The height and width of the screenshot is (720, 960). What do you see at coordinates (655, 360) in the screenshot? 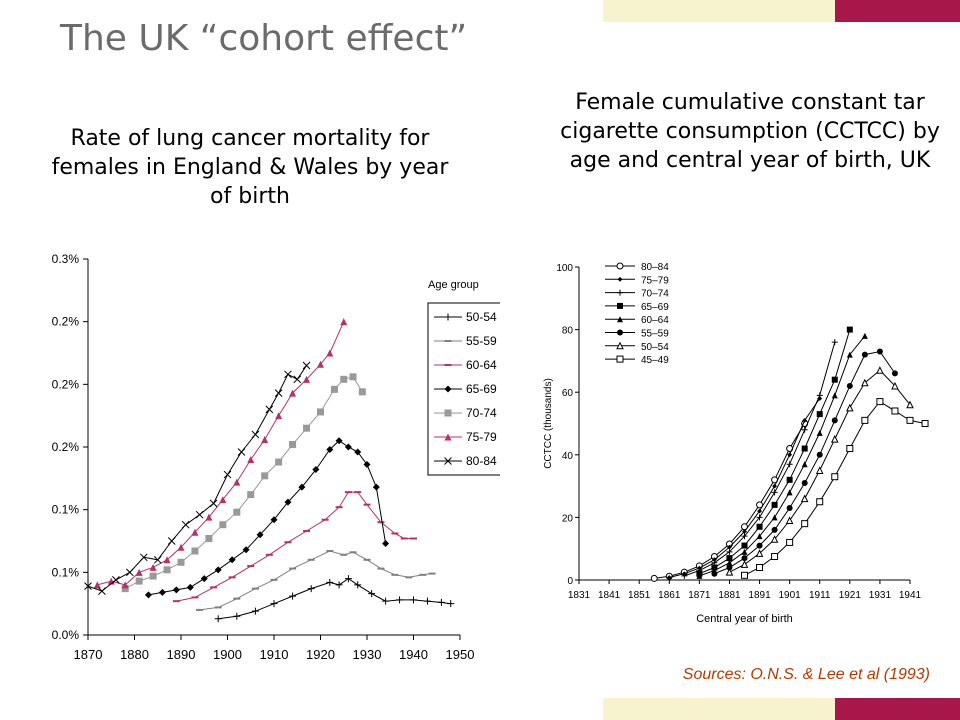
I see `legend-label: 45–49` at bounding box center [655, 360].